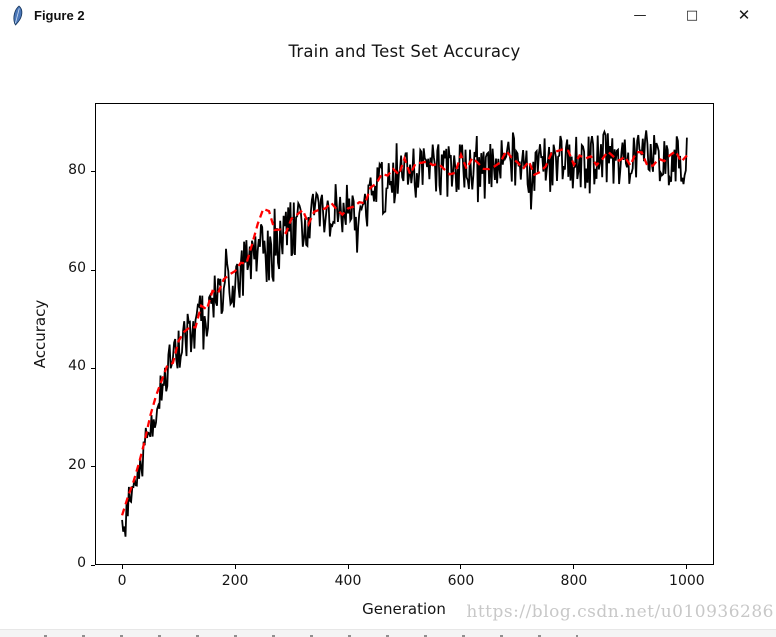  Describe the element at coordinates (388, 15) in the screenshot. I see `window-titlebar: Figure 2 — □ ✕` at that location.